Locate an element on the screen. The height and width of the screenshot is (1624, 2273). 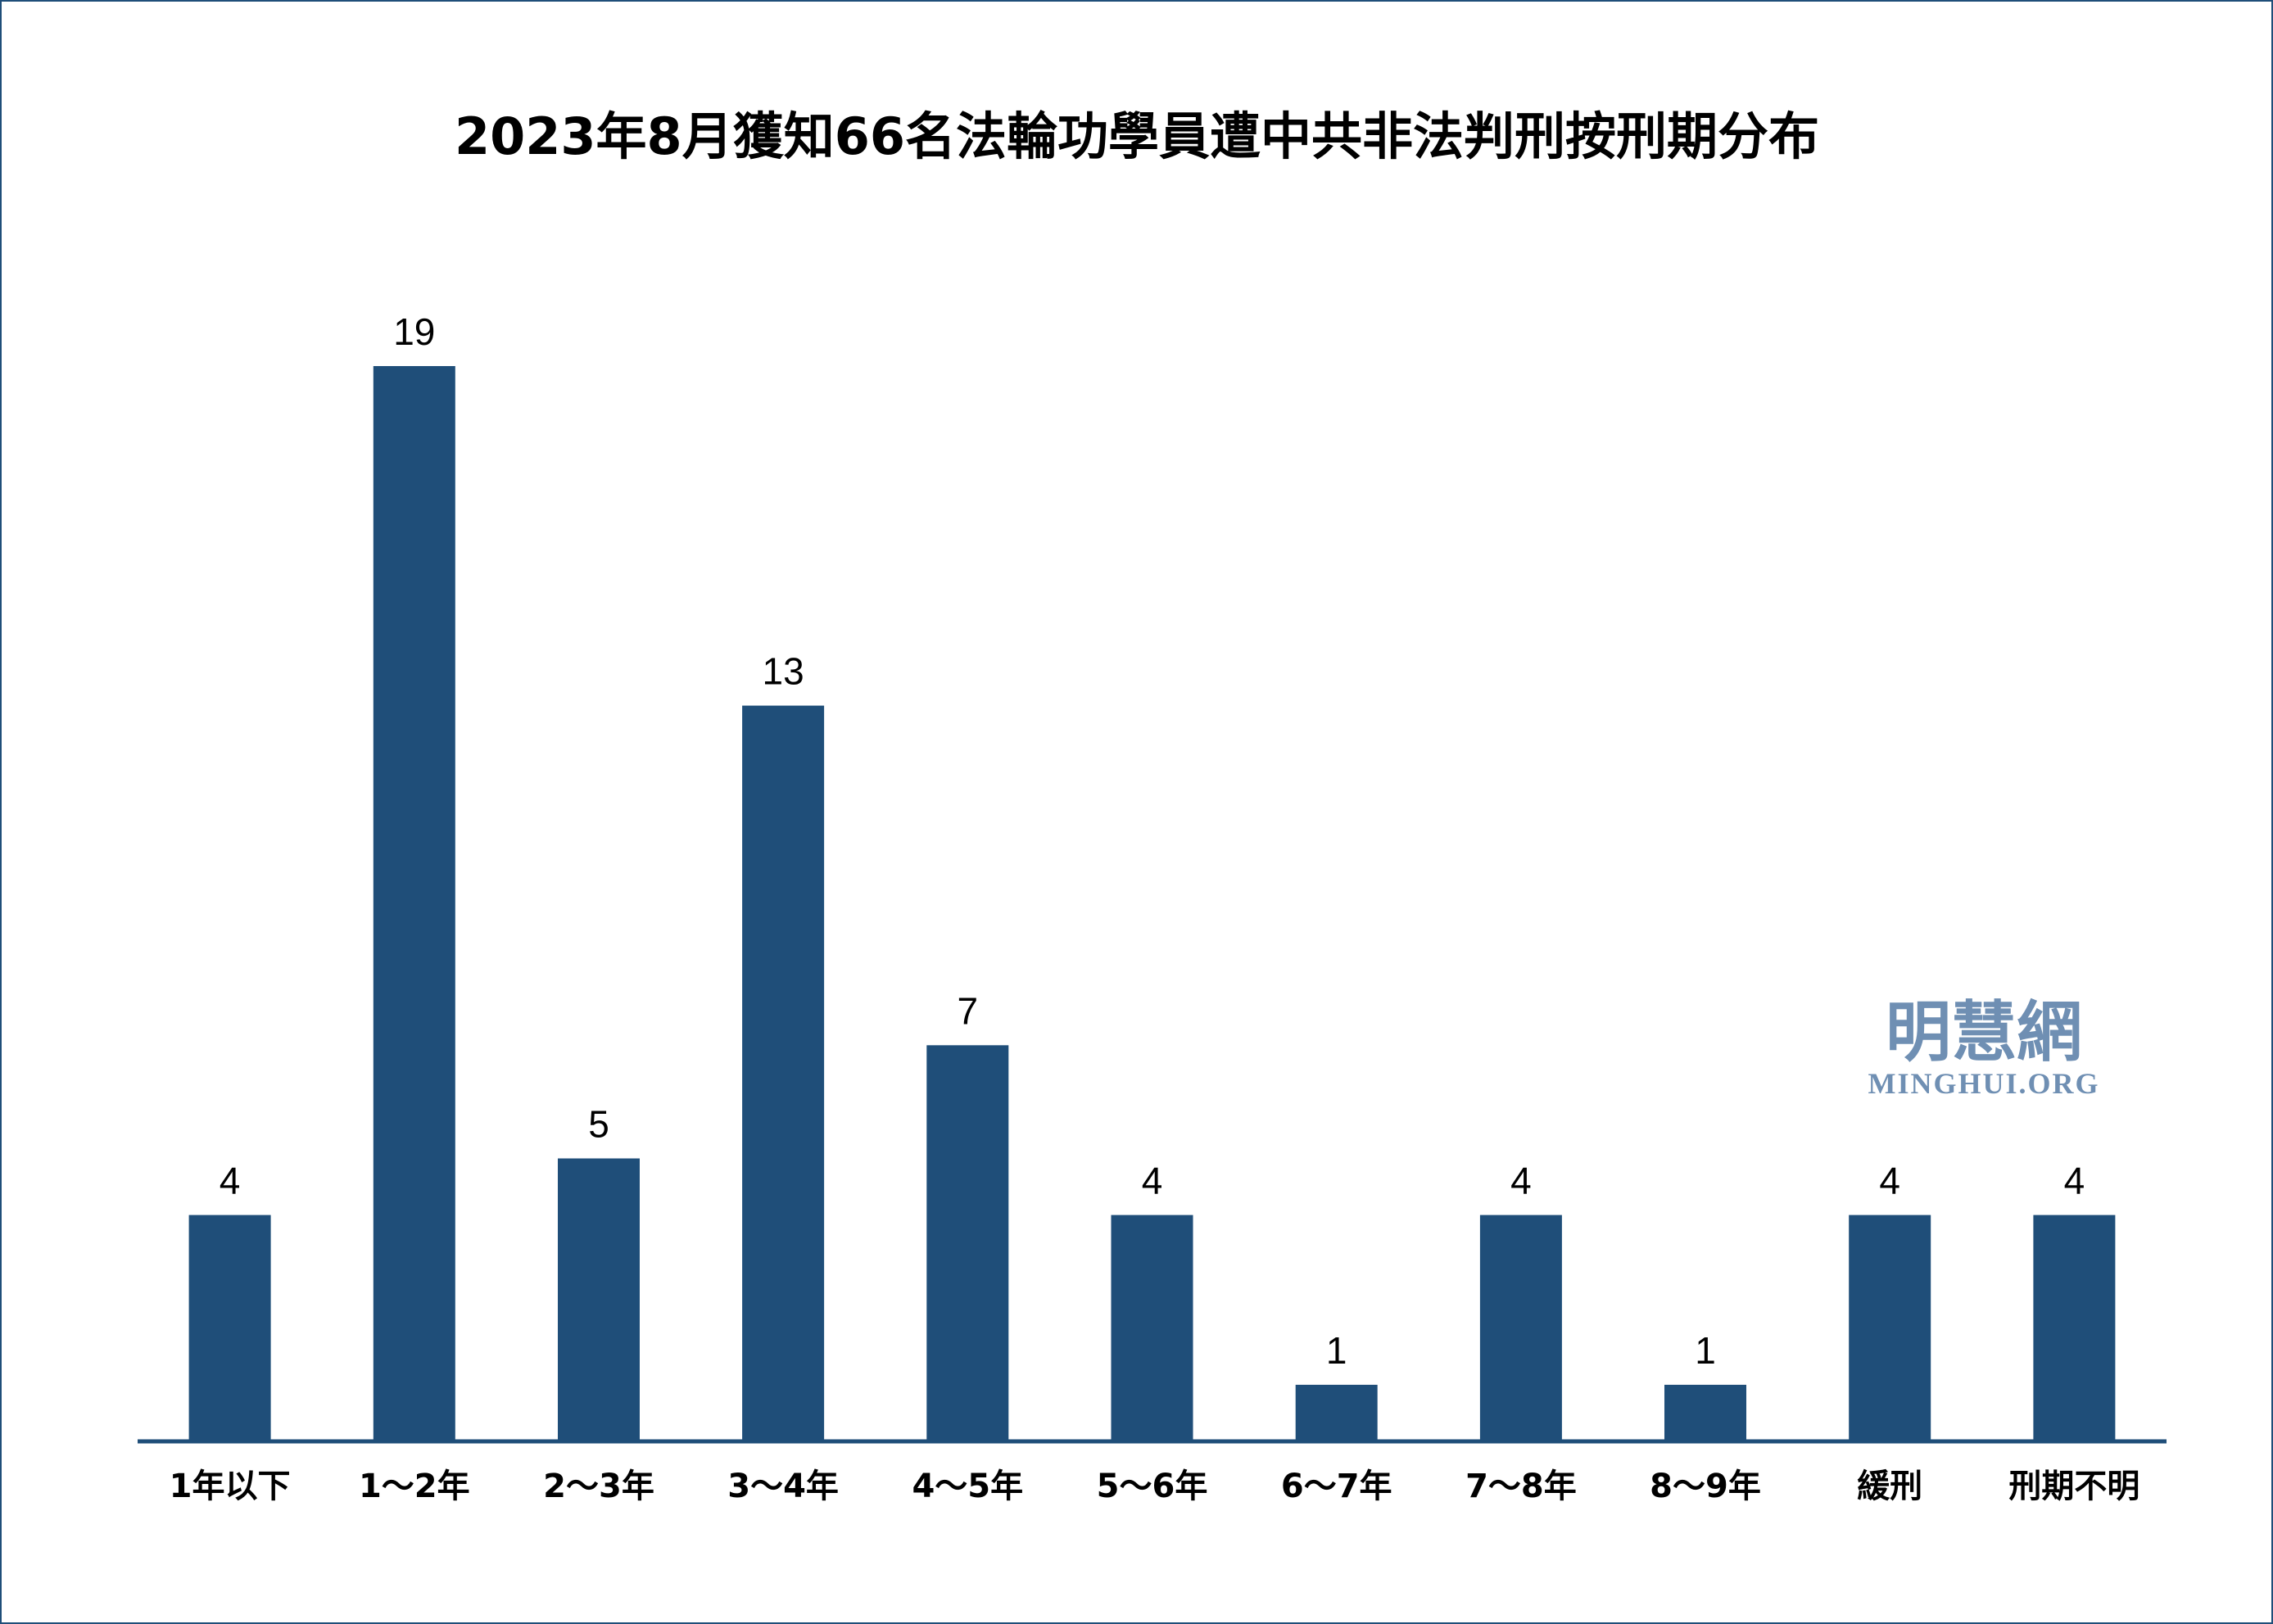
value-label-4: 13 is located at coordinates (783, 671).